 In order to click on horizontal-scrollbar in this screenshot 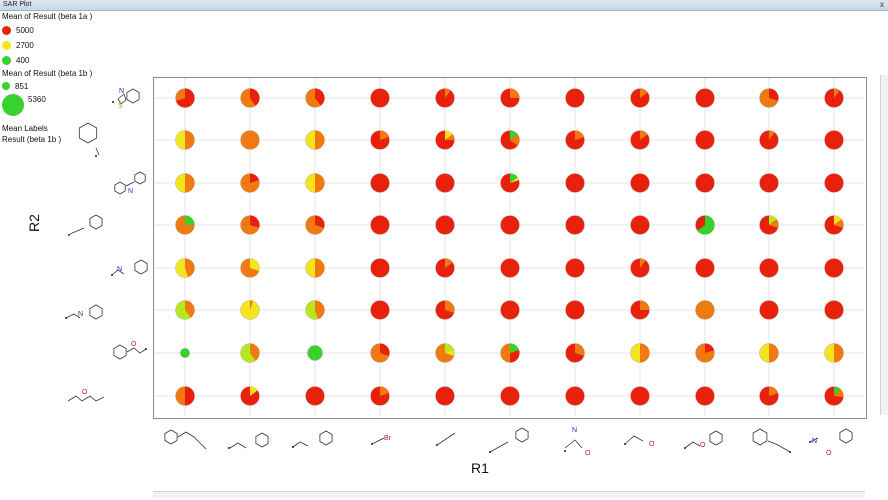, I will do `click(509, 494)`.